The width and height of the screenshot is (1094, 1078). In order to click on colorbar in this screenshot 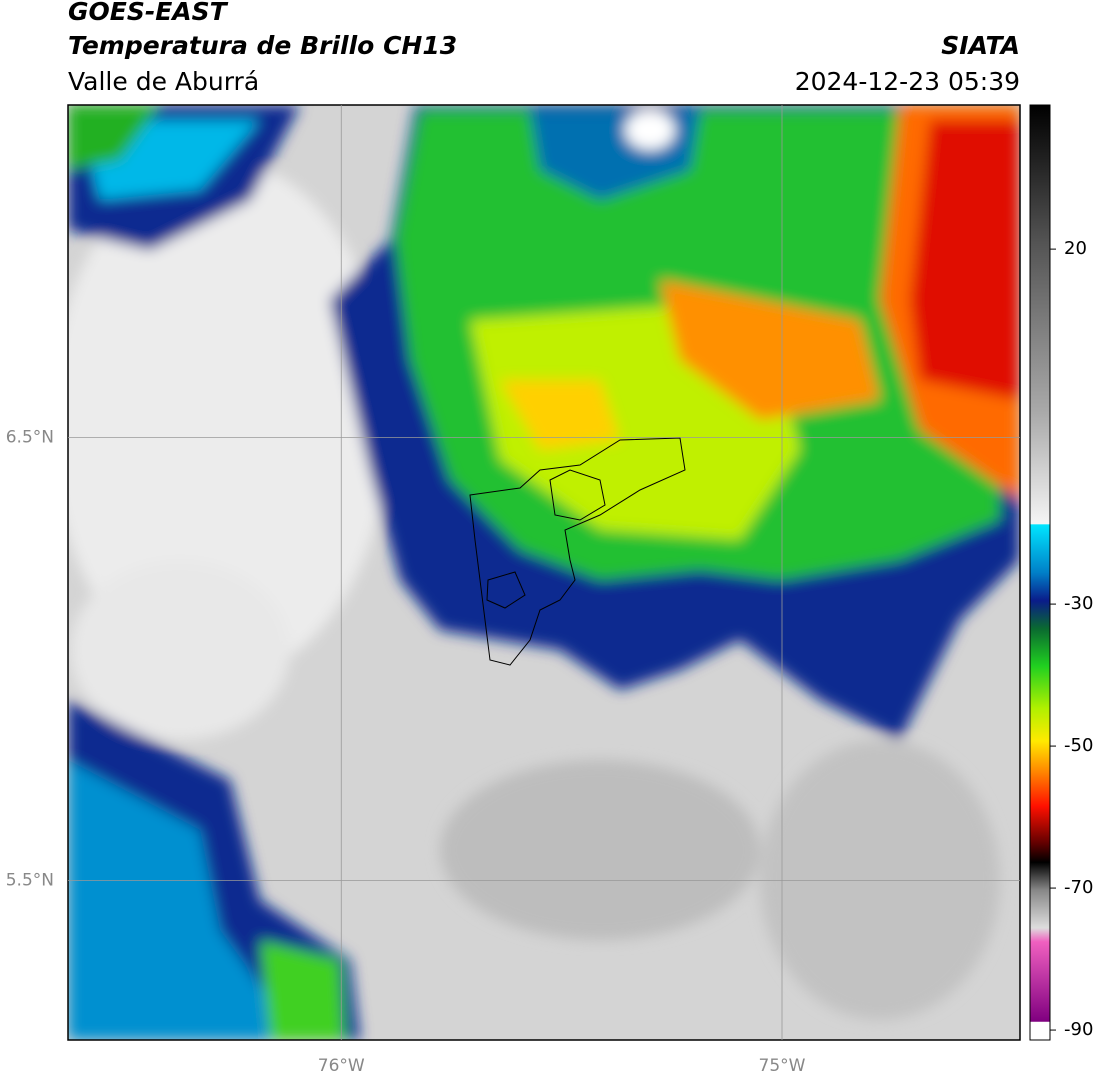, I will do `click(1040, 572)`.